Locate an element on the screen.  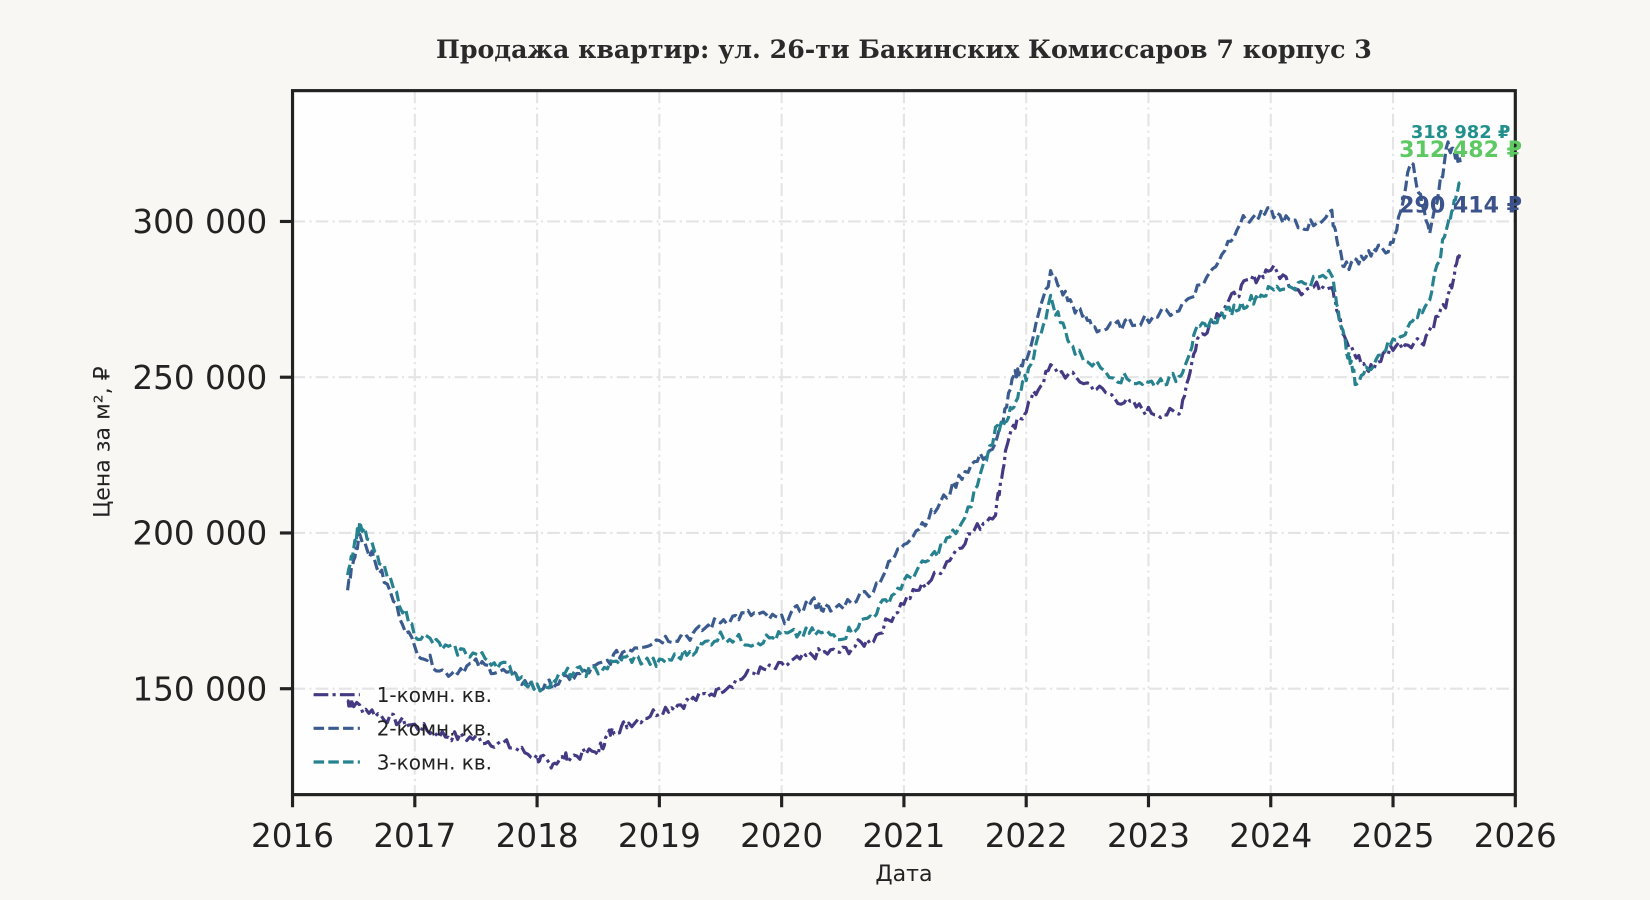
x-tick-label: 2025 is located at coordinates (1393, 836).